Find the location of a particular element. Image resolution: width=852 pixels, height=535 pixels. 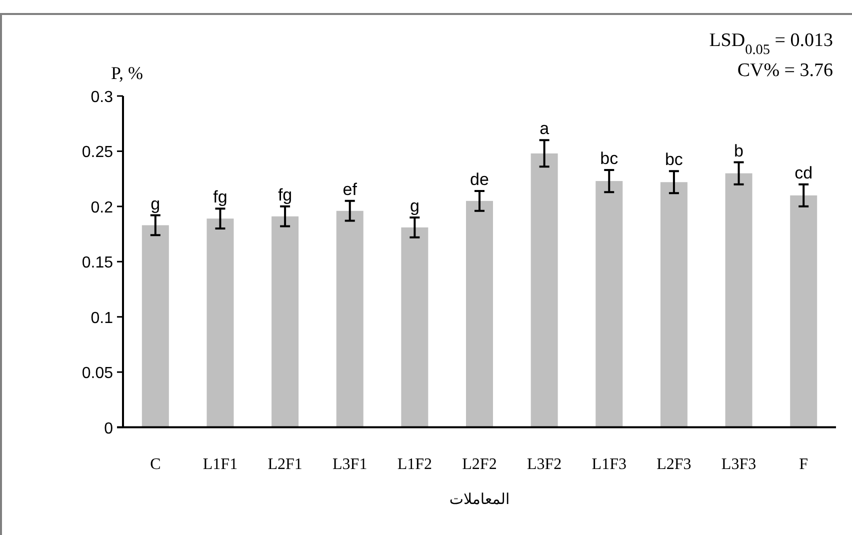

y-tick-label: 0.3 is located at coordinates (102, 97).